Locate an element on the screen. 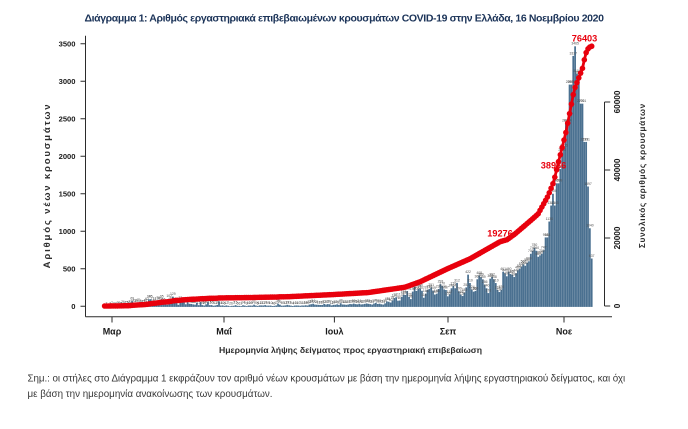 The image size is (688, 429). svg-text: 75 is located at coordinates (398, 298).